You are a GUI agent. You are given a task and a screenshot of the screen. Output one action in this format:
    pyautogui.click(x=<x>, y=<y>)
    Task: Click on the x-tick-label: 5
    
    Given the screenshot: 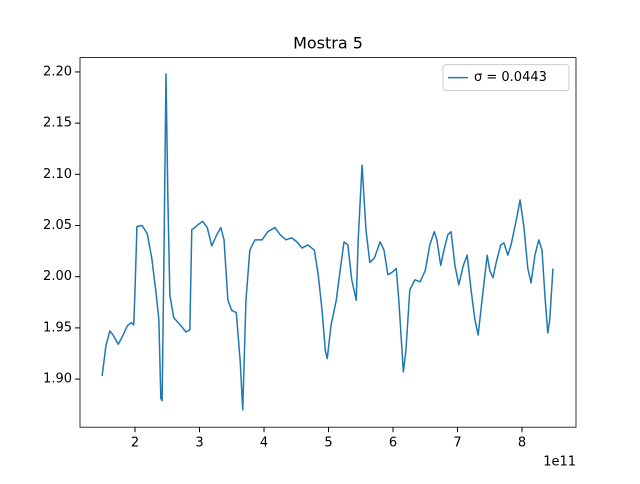 What is the action you would take?
    pyautogui.click(x=328, y=443)
    